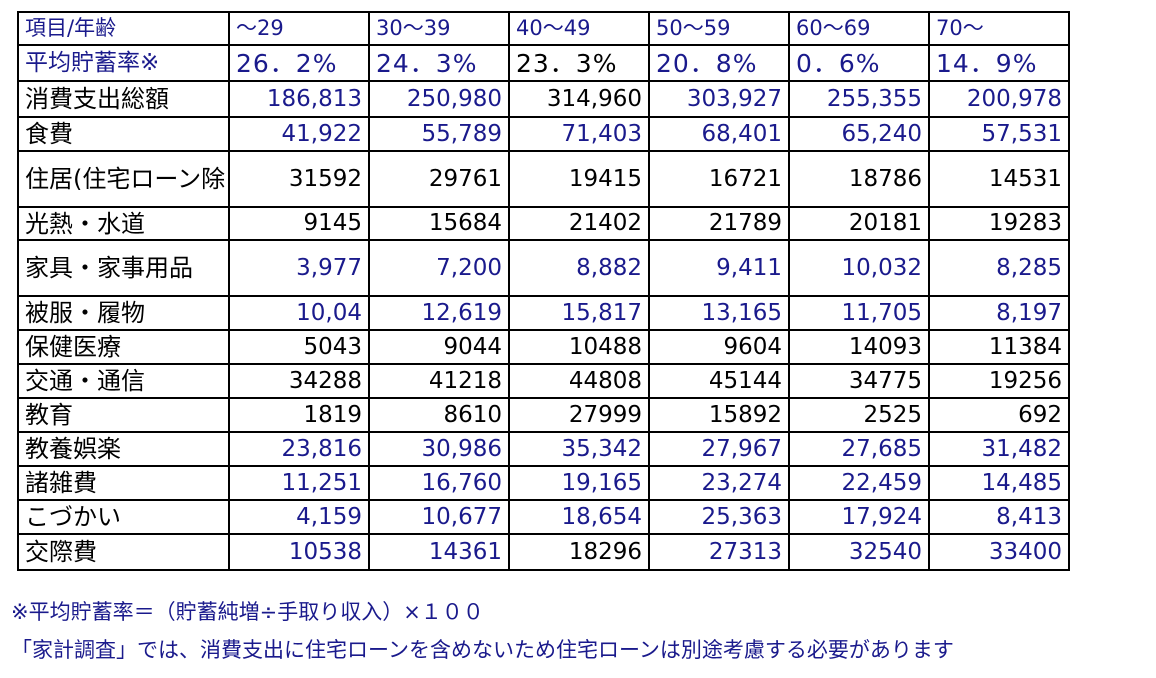 The height and width of the screenshot is (678, 1156). Describe the element at coordinates (299, 223) in the screenshot. I see `value-cell: 9145` at that location.